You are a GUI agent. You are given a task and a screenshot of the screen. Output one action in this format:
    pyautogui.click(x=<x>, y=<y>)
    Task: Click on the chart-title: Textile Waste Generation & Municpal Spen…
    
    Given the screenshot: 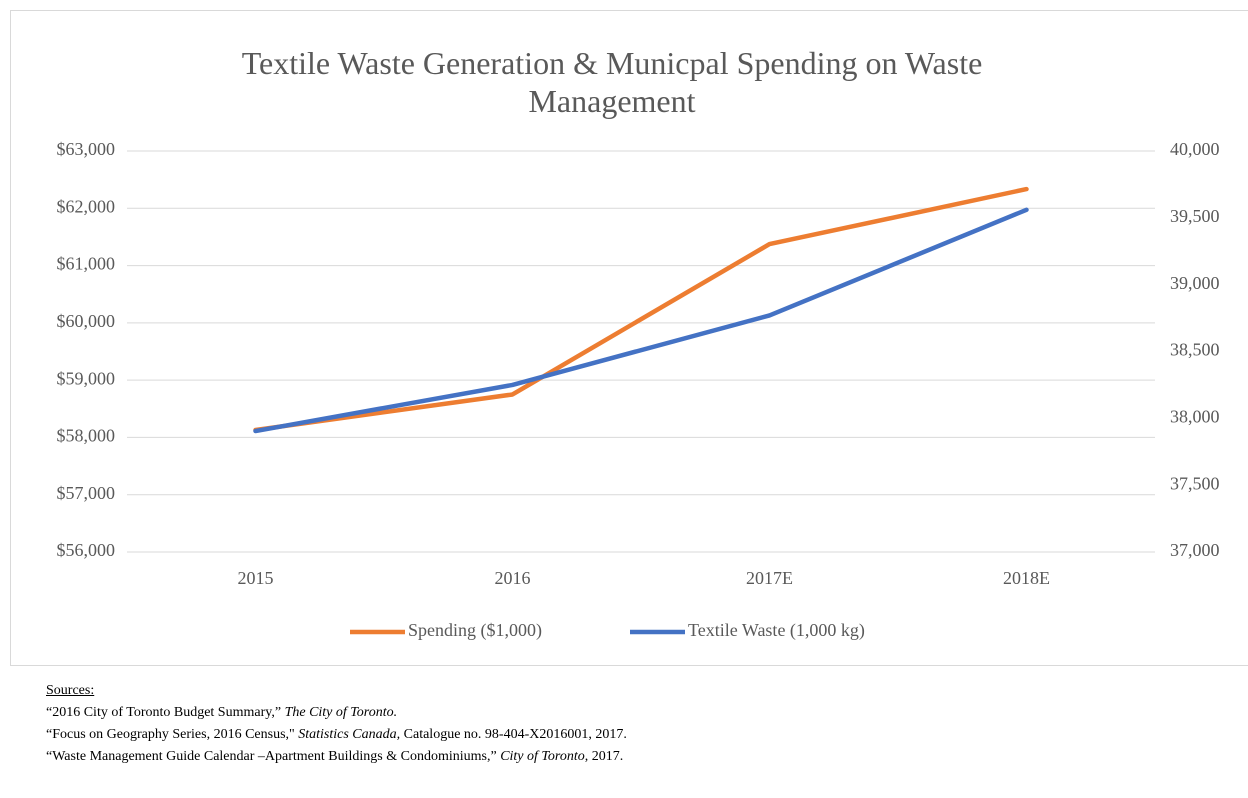 What is the action you would take?
    pyautogui.click(x=612, y=82)
    